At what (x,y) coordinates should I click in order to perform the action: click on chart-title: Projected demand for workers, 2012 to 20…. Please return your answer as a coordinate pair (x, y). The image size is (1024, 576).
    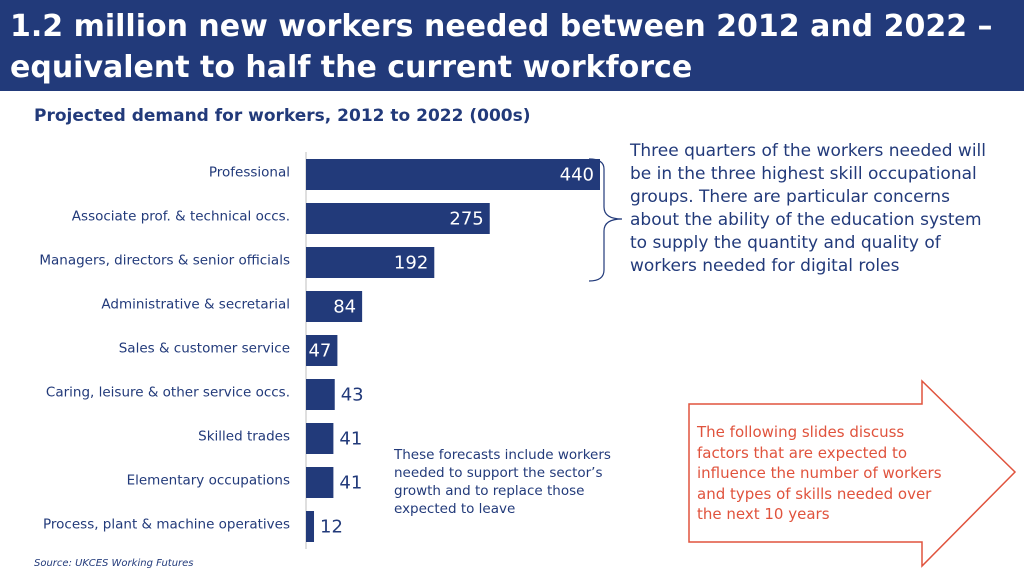
    Looking at the image, I should click on (282, 116).